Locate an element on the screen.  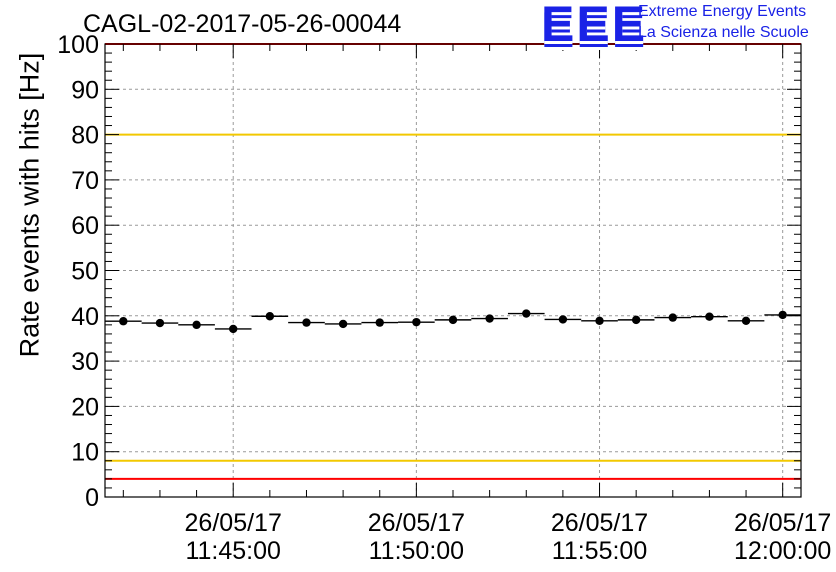
y-tick-label: 50 is located at coordinates (85, 272).